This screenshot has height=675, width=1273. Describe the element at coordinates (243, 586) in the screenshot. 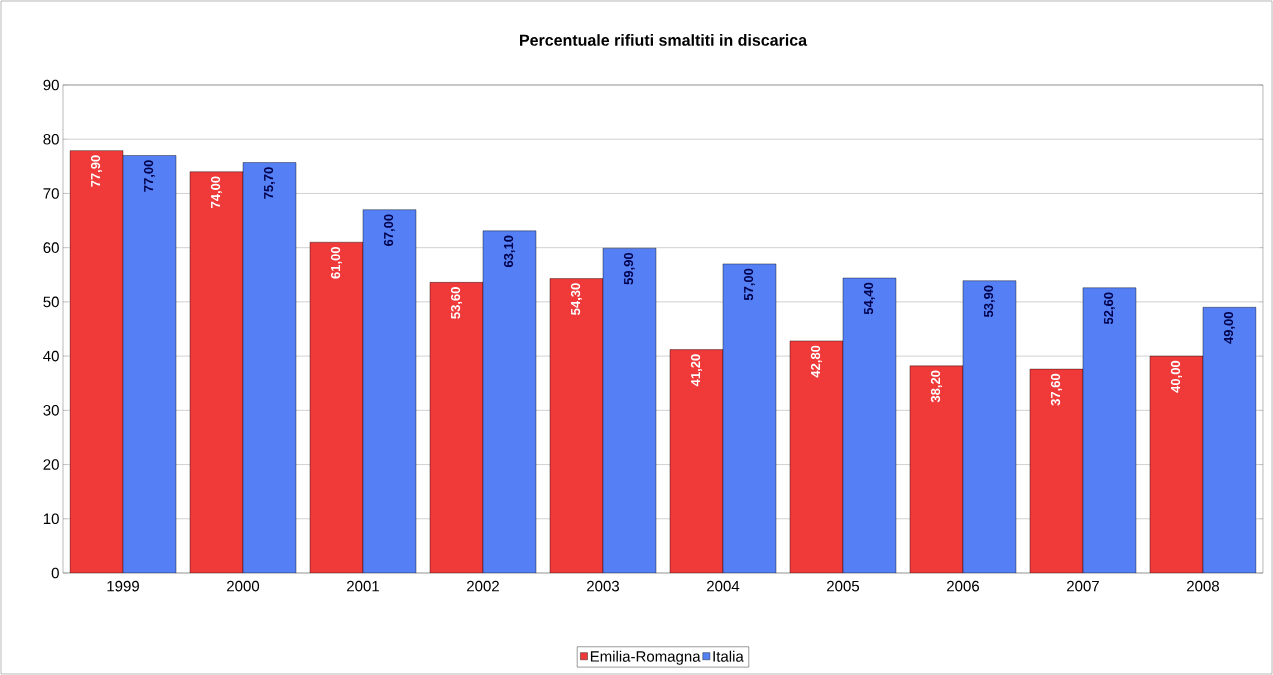

I see `x-tick-label: 2000` at that location.